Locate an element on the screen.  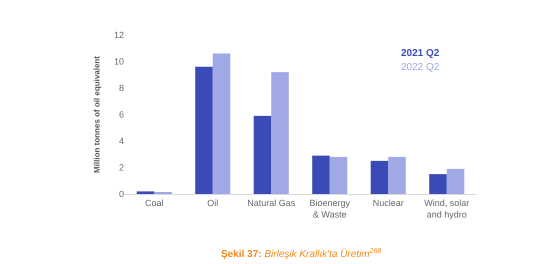
text: 2021 Q2 is located at coordinates (420, 53).